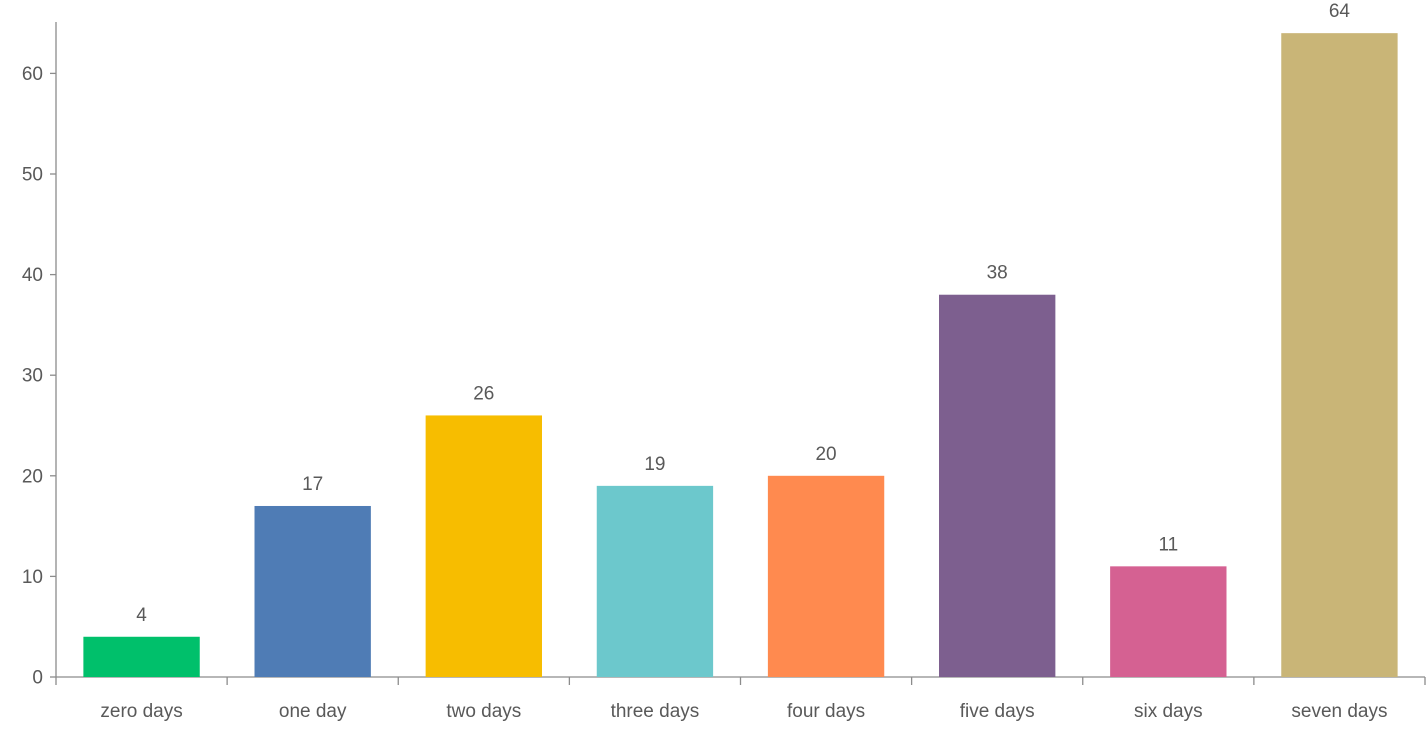 This screenshot has height=730, width=1427. Describe the element at coordinates (32, 74) in the screenshot. I see `y-tick-label: 60` at that location.